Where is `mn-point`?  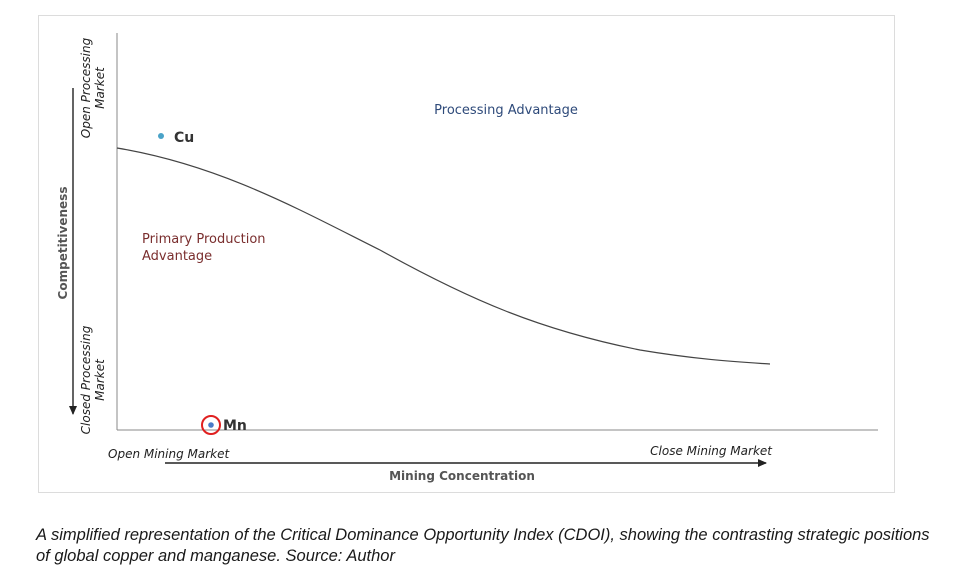 mn-point is located at coordinates (211, 425).